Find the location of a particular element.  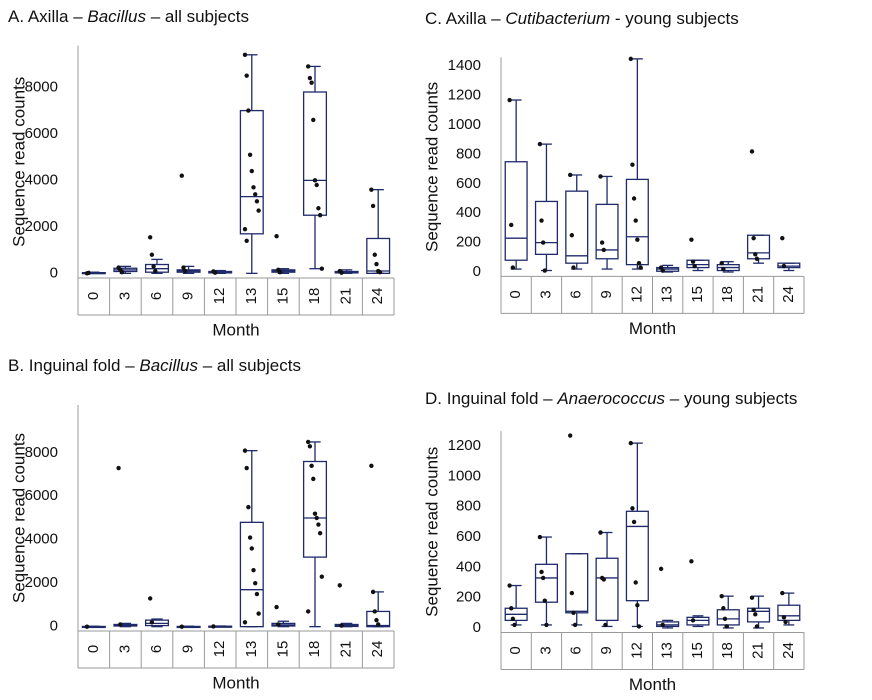

y-tick-label: 1000 is located at coordinates (464, 124).